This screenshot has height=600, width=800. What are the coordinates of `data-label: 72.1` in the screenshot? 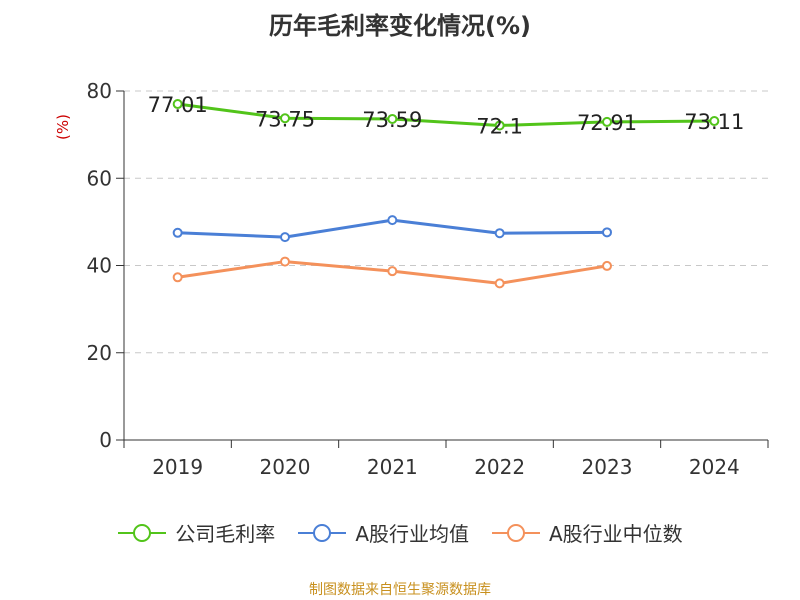 It's located at (499, 126).